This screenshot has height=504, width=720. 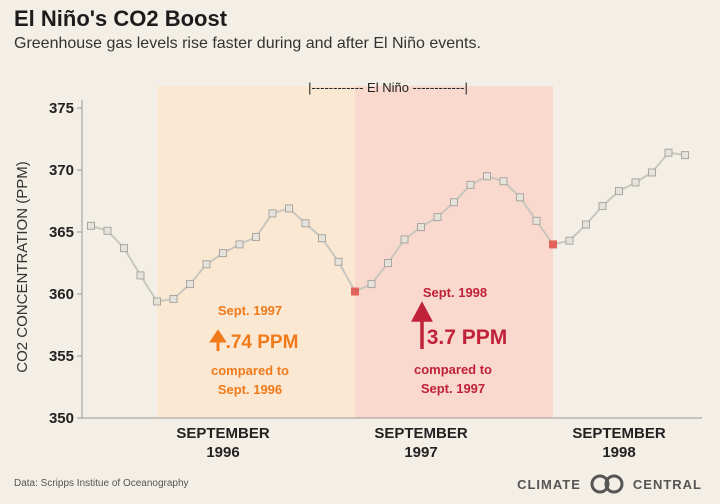 I want to click on annotation-1997-bottom2: Sept. 1996, so click(x=250, y=389).